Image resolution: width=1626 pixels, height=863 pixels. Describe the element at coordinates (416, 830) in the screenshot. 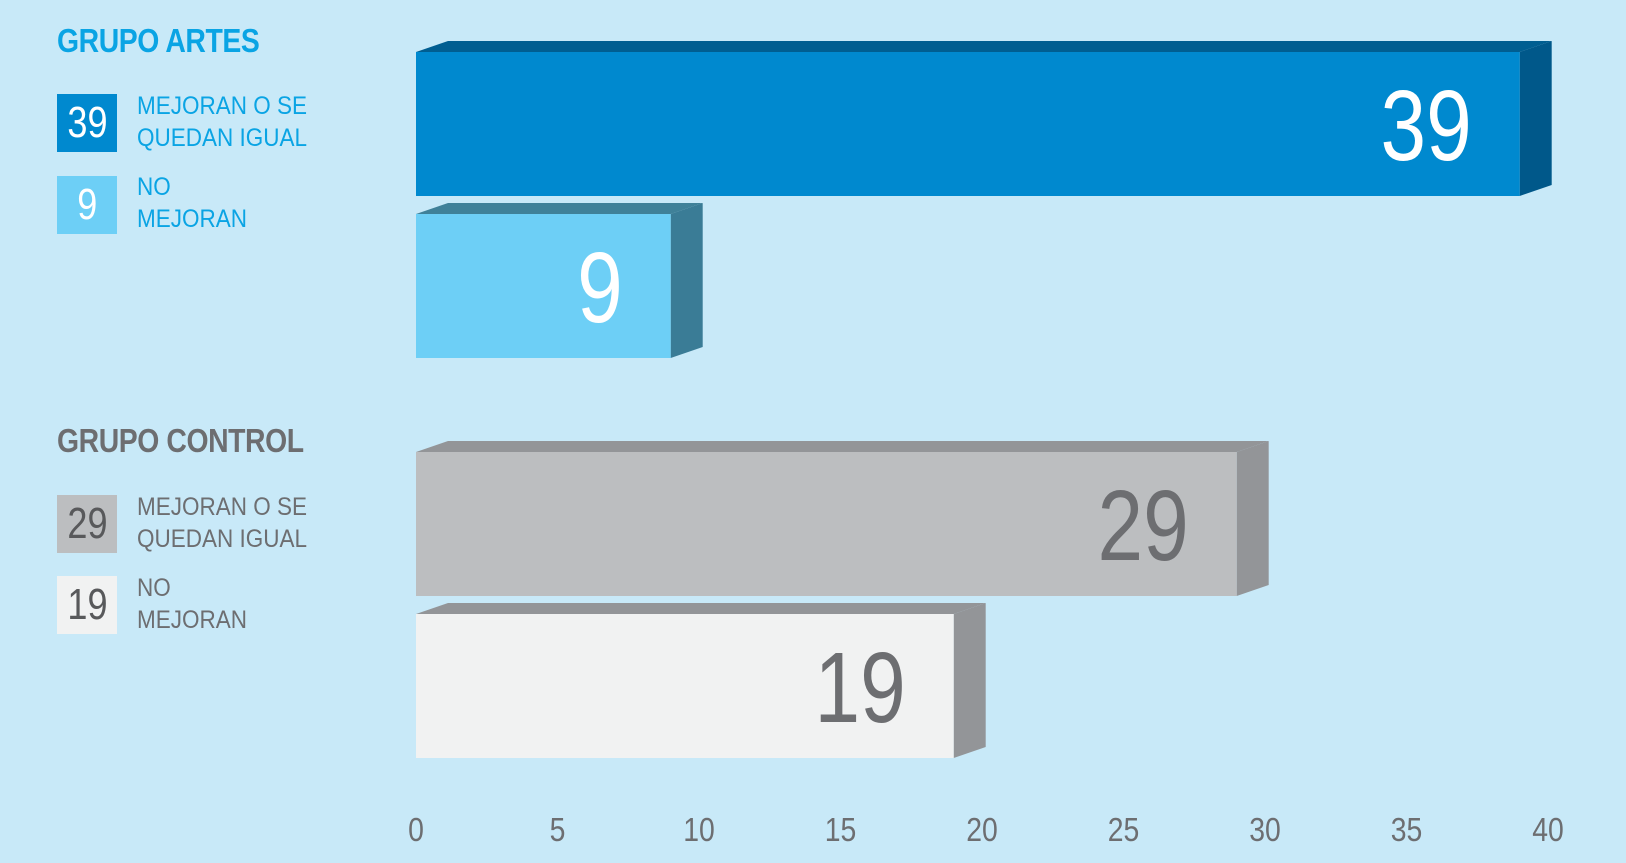

I see `x-tick-label: 0` at that location.